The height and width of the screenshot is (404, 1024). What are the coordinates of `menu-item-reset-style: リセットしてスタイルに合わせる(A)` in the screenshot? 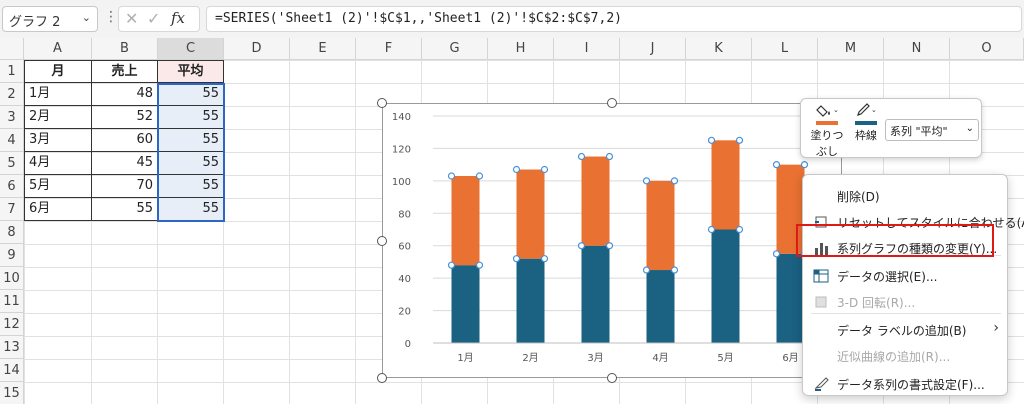 It's located at (913, 222).